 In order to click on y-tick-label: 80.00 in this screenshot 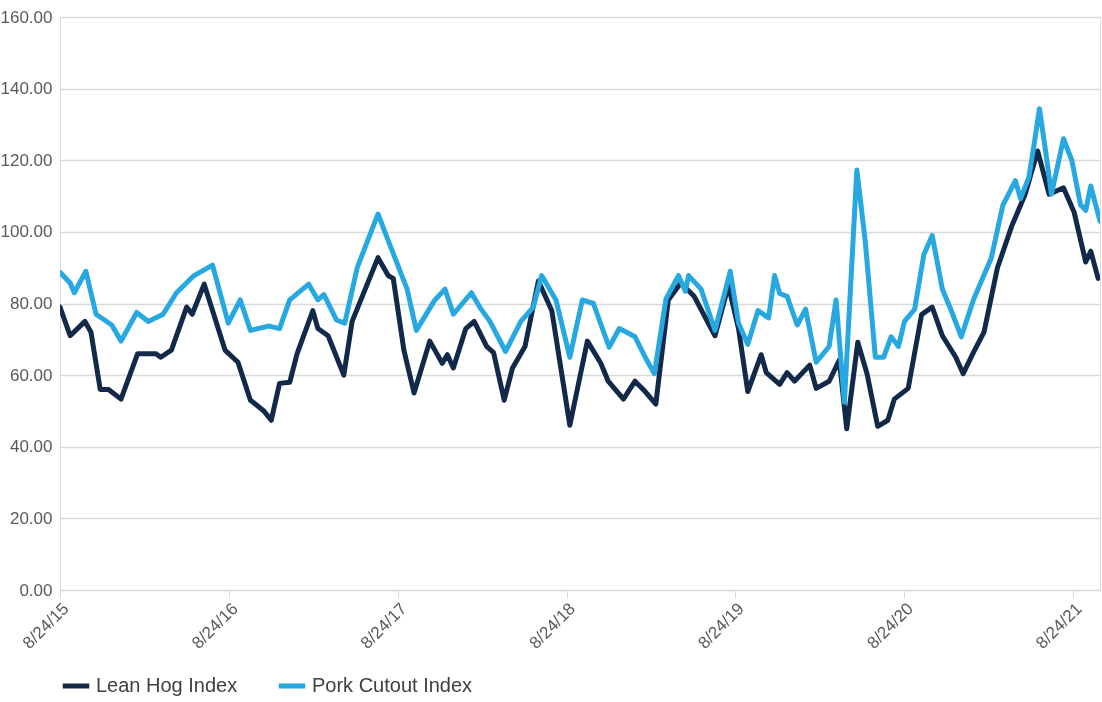, I will do `click(31, 303)`.